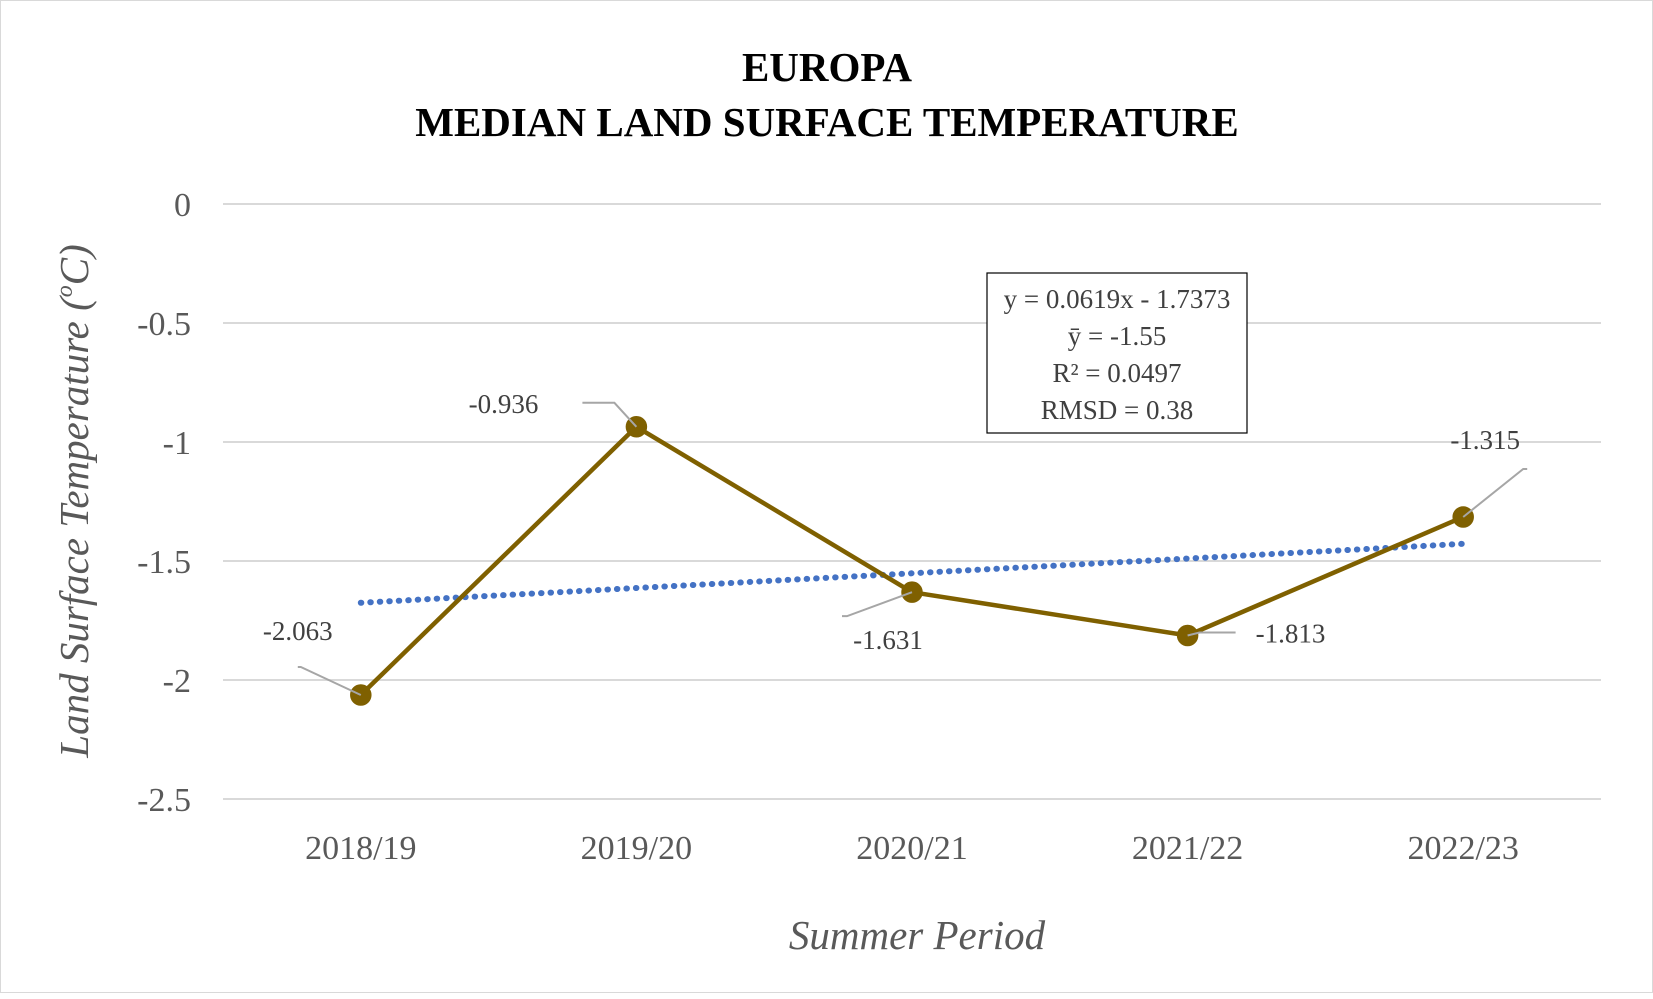 The height and width of the screenshot is (999, 1653). I want to click on data-label: -0.936, so click(504, 404).